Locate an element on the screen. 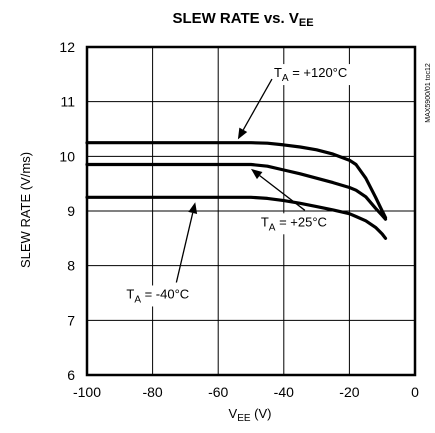 This screenshot has width=435, height=433. y-tick-label: 7 is located at coordinates (71, 320).